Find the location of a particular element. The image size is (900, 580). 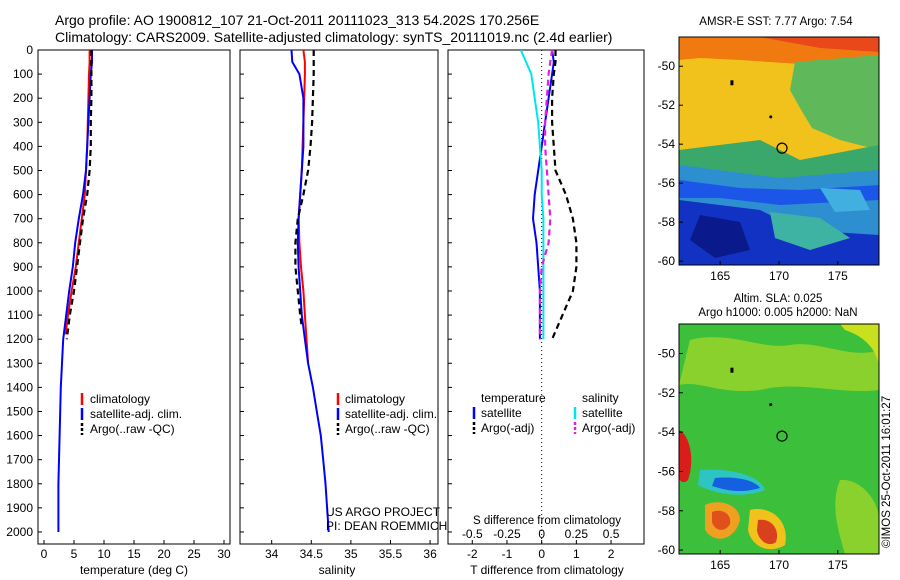

depth-tick-label: 1600 is located at coordinates (19, 436).